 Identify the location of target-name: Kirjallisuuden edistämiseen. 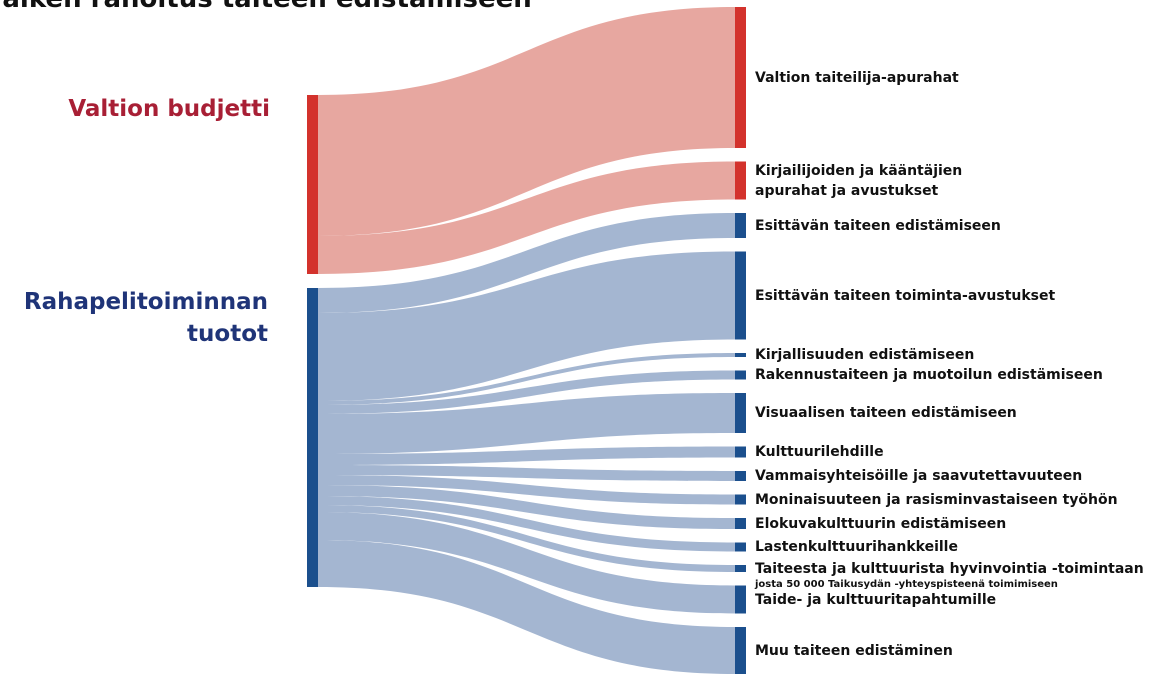
(865, 355).